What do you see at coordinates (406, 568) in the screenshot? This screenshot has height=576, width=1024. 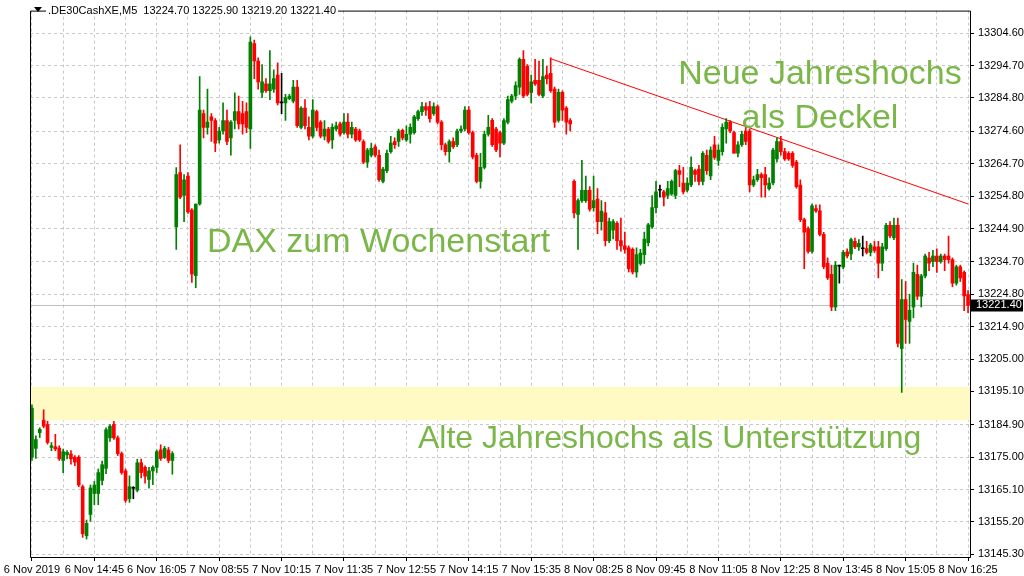 I see `x-tick-label: 7 Nov 12:55` at bounding box center [406, 568].